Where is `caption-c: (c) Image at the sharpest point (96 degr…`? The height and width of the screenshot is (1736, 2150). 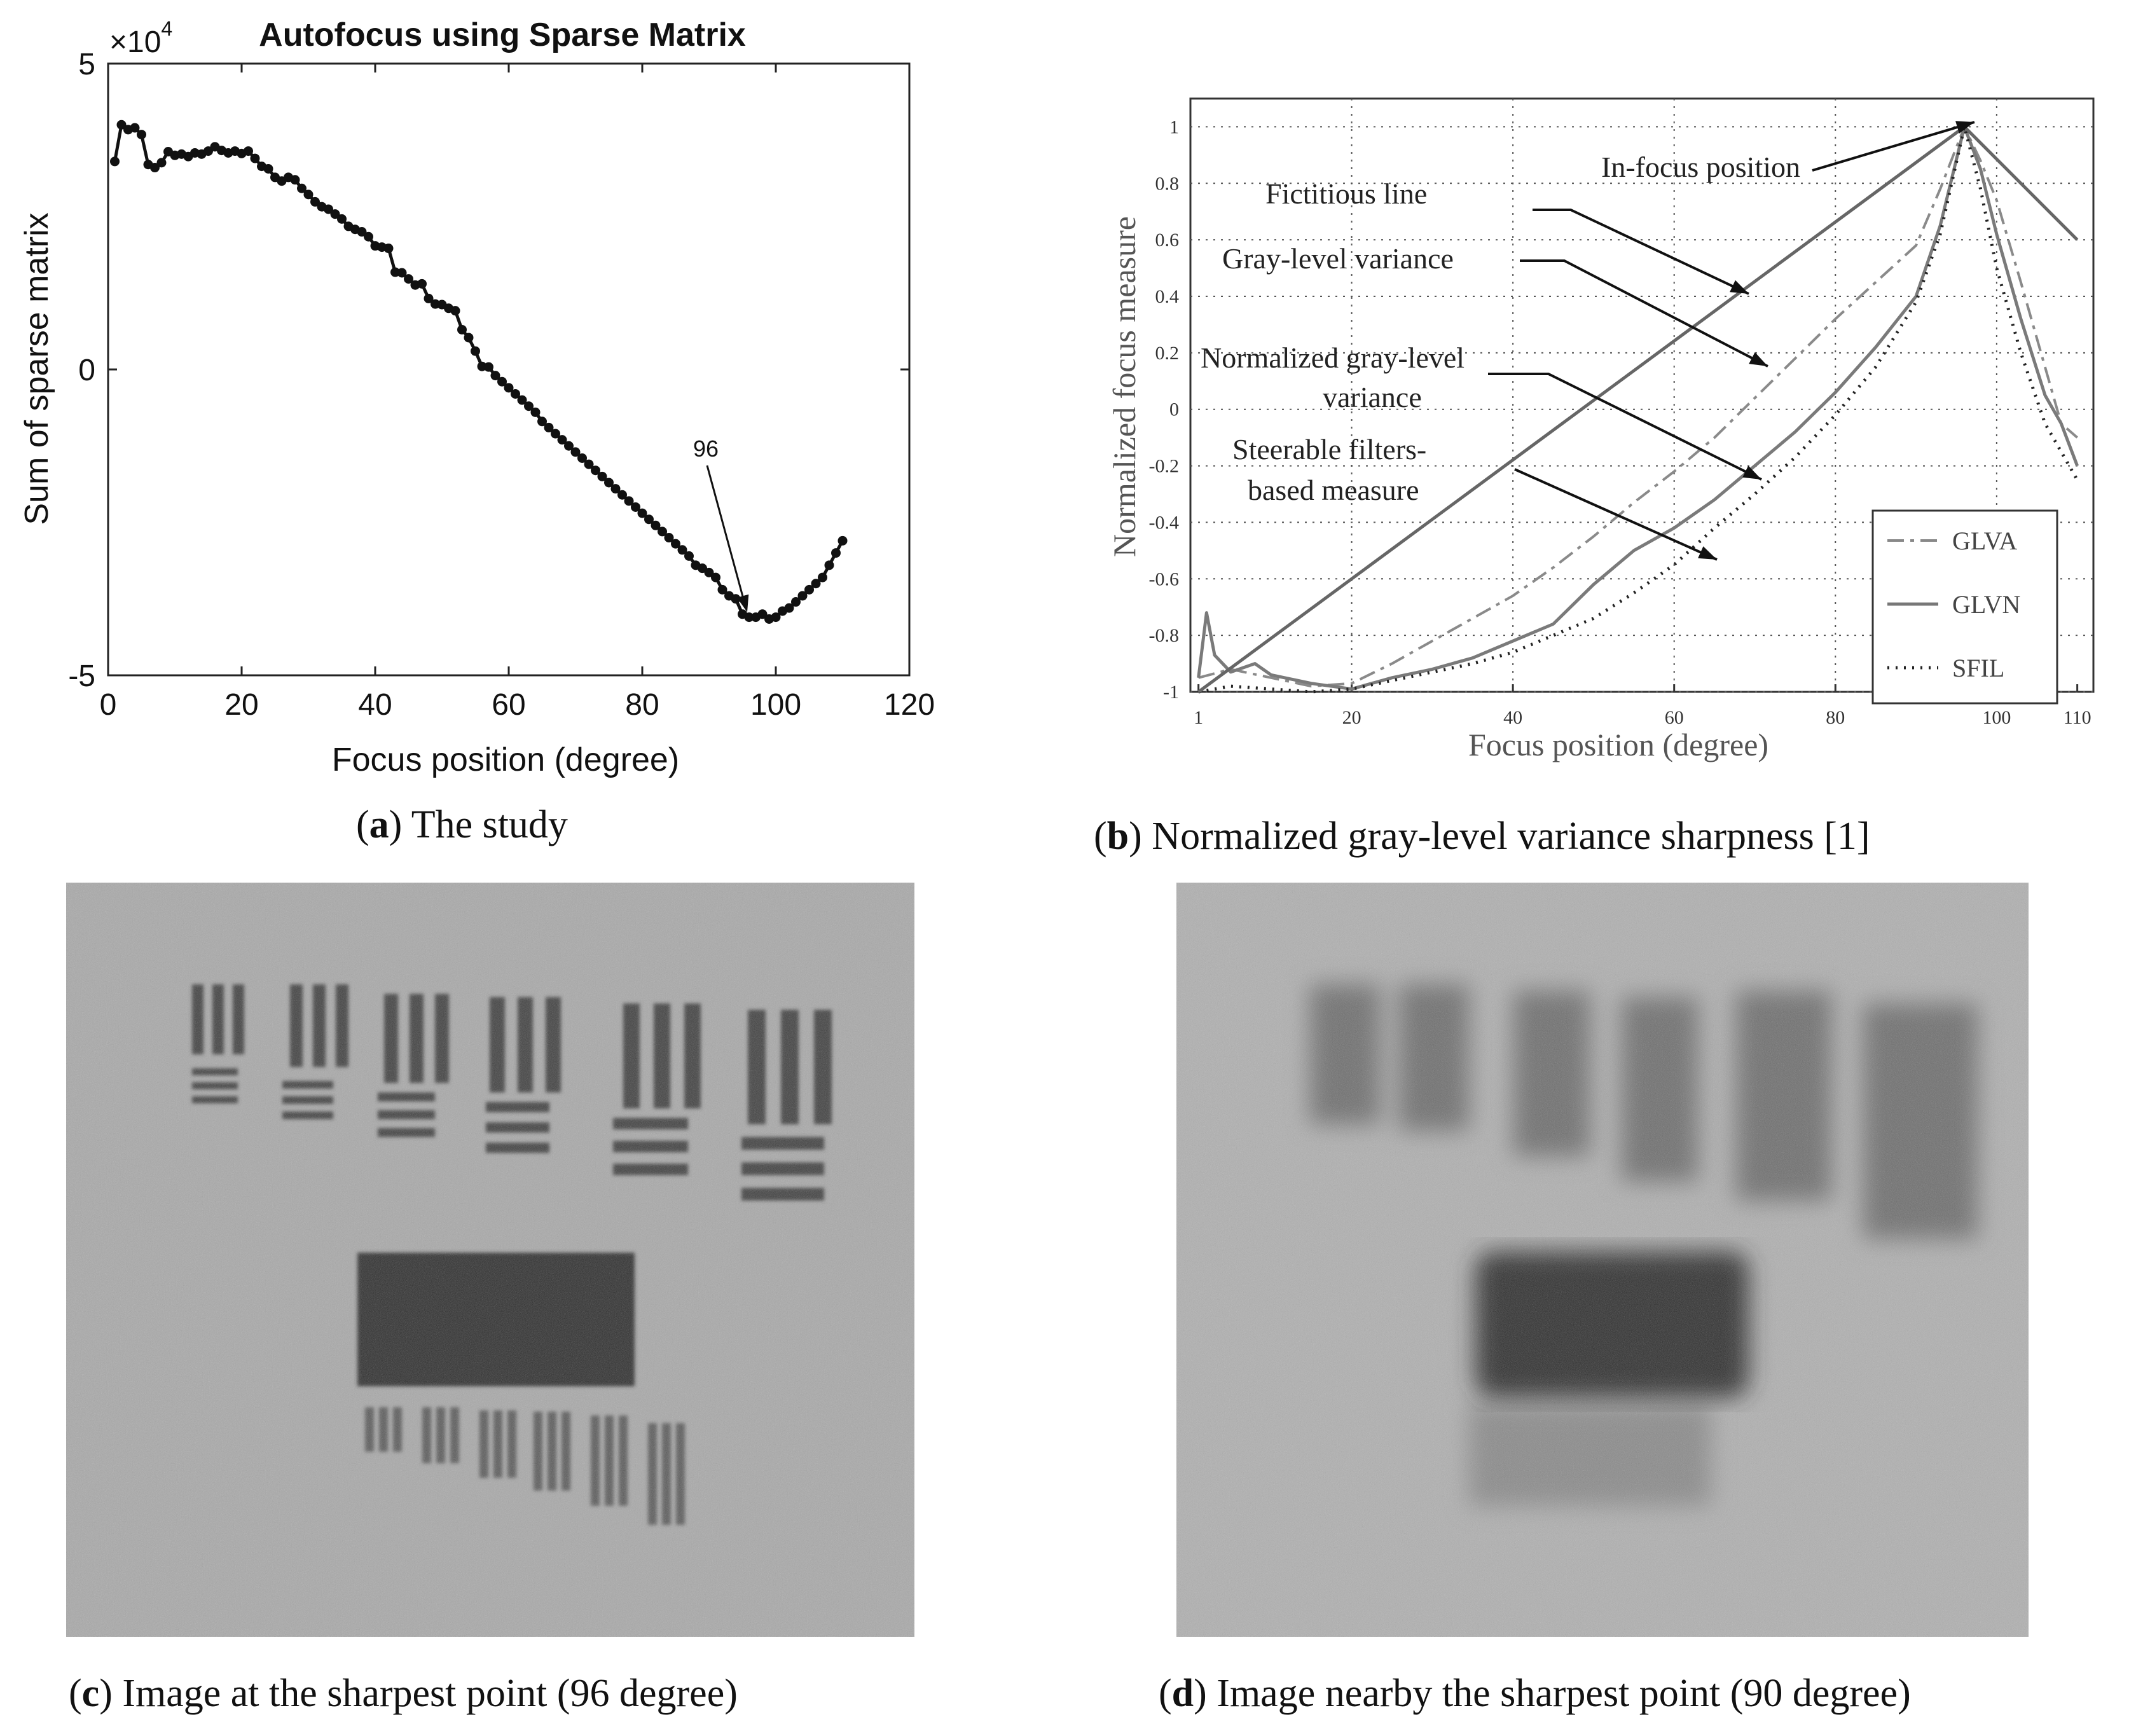 caption-c: (c) Image at the sharpest point (96 degr… is located at coordinates (403, 1693).